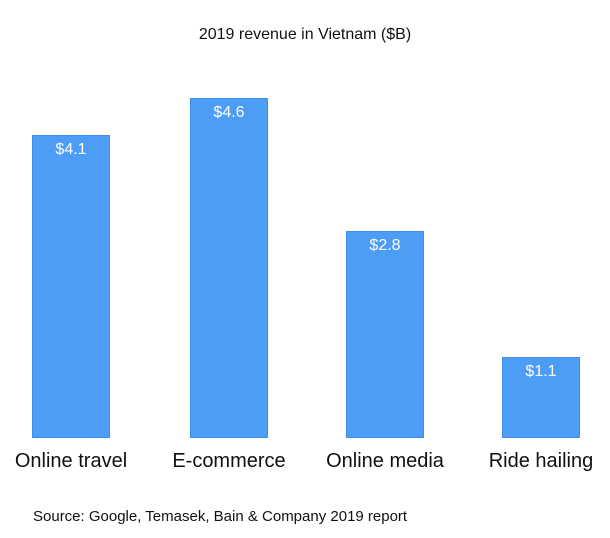 Image resolution: width=610 pixels, height=538 pixels. What do you see at coordinates (71, 149) in the screenshot?
I see `bar-value-label: $4.1` at bounding box center [71, 149].